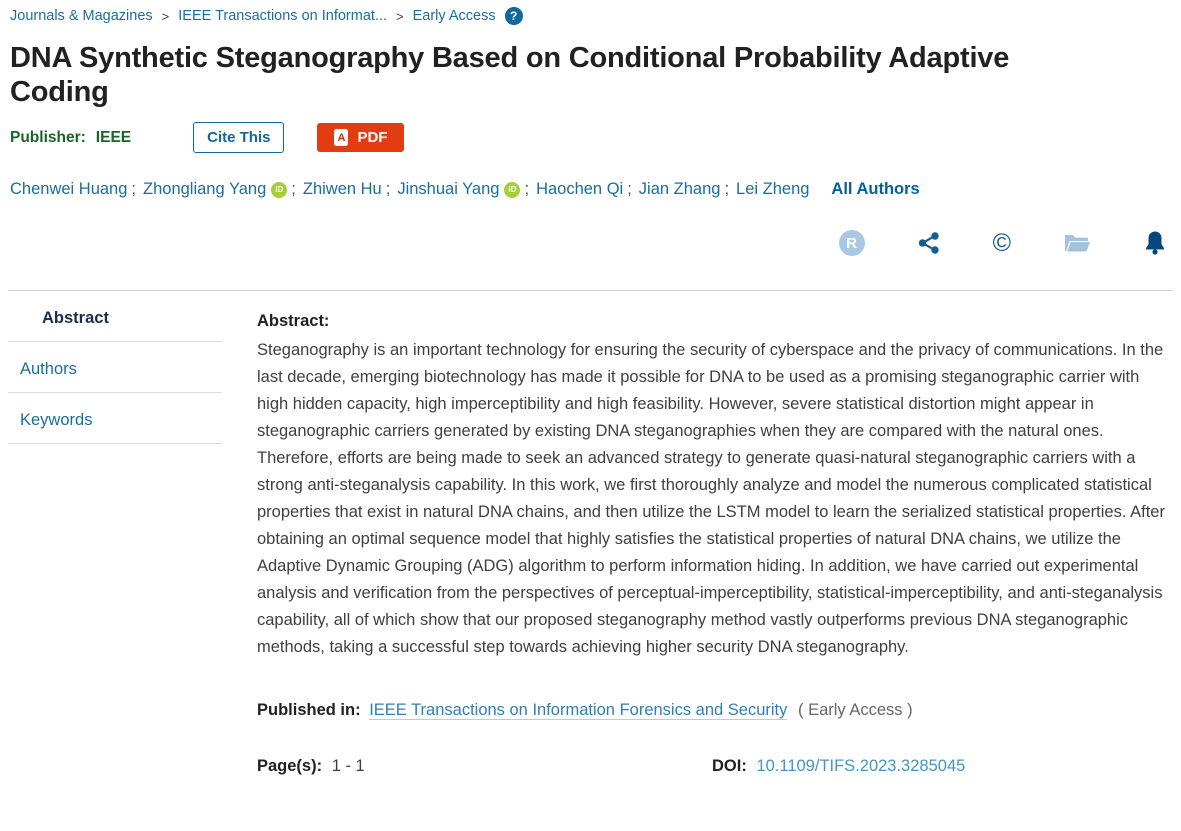  I want to click on help-icon: ?, so click(513, 16).